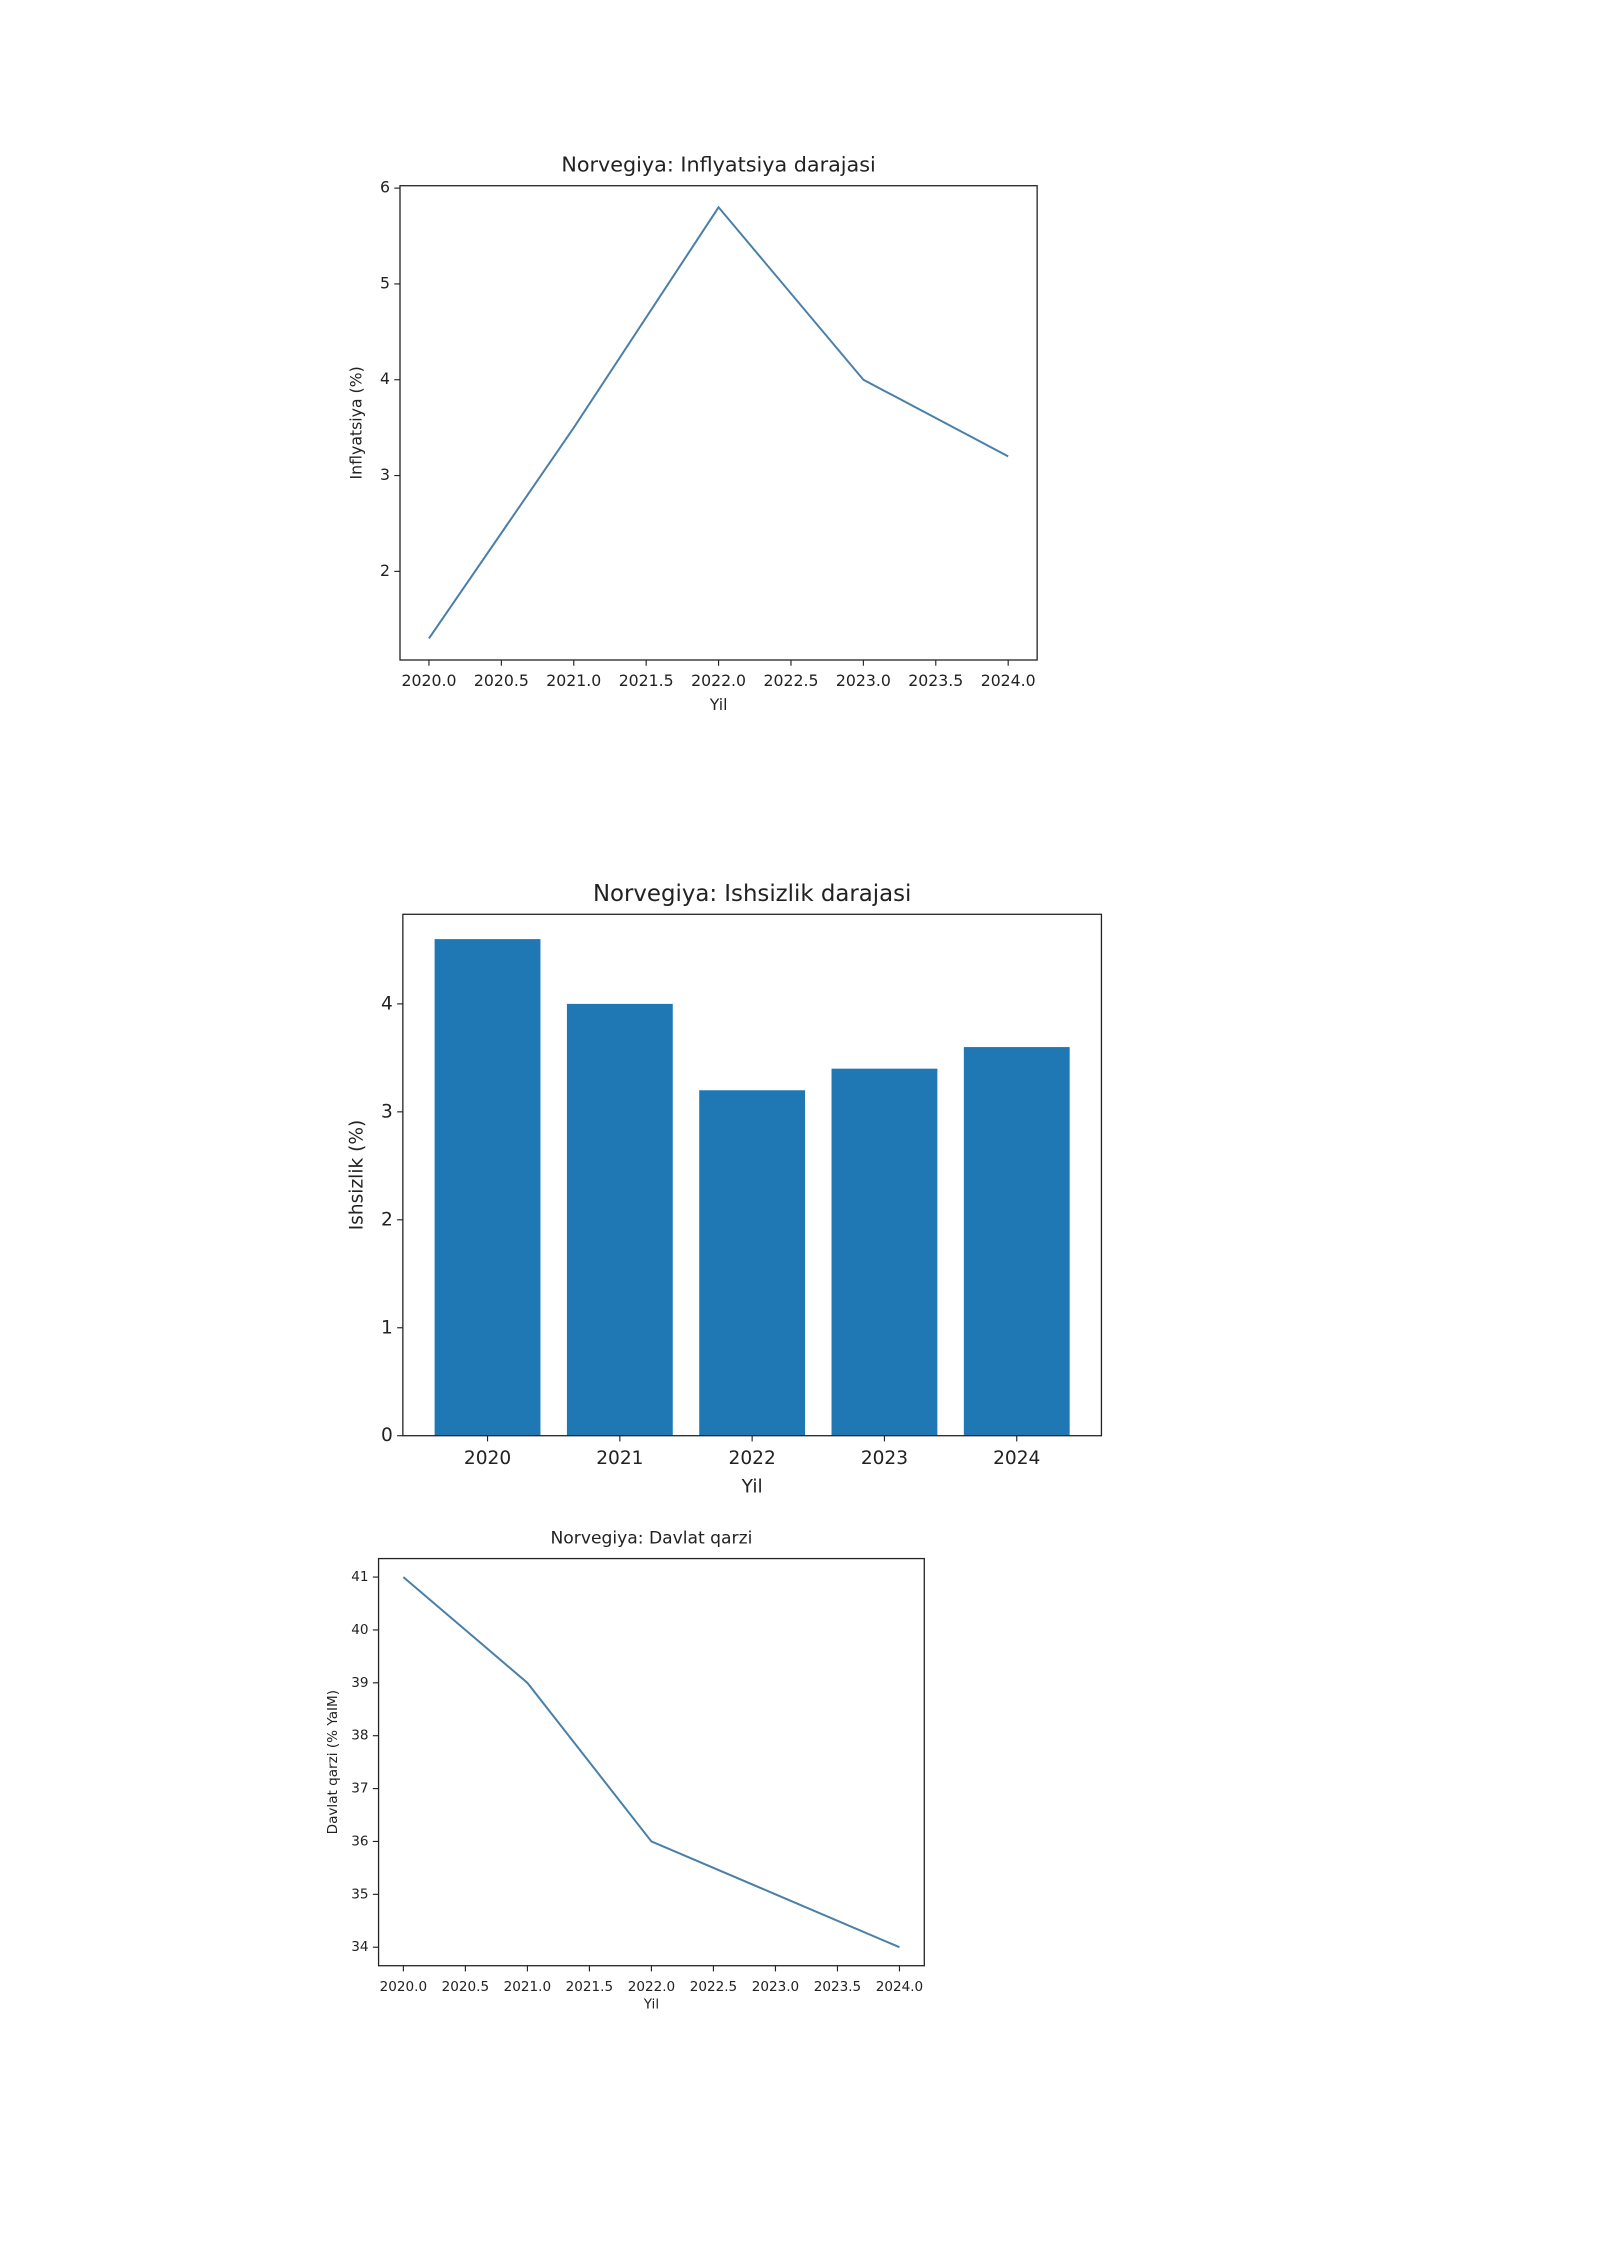  What do you see at coordinates (356, 422) in the screenshot?
I see `y-axis-label: Inflyatsiya (%)` at bounding box center [356, 422].